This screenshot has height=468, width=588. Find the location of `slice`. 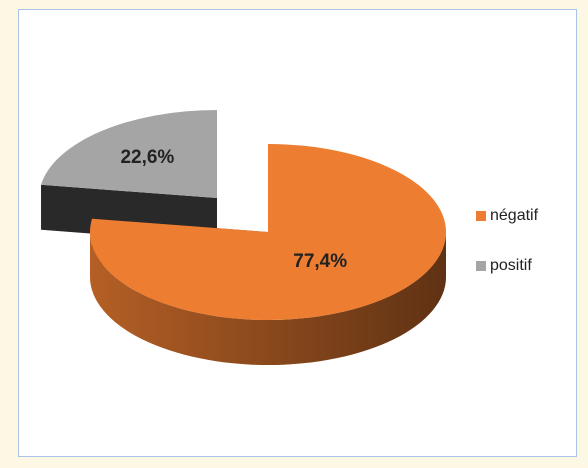

slice is located at coordinates (129, 154).